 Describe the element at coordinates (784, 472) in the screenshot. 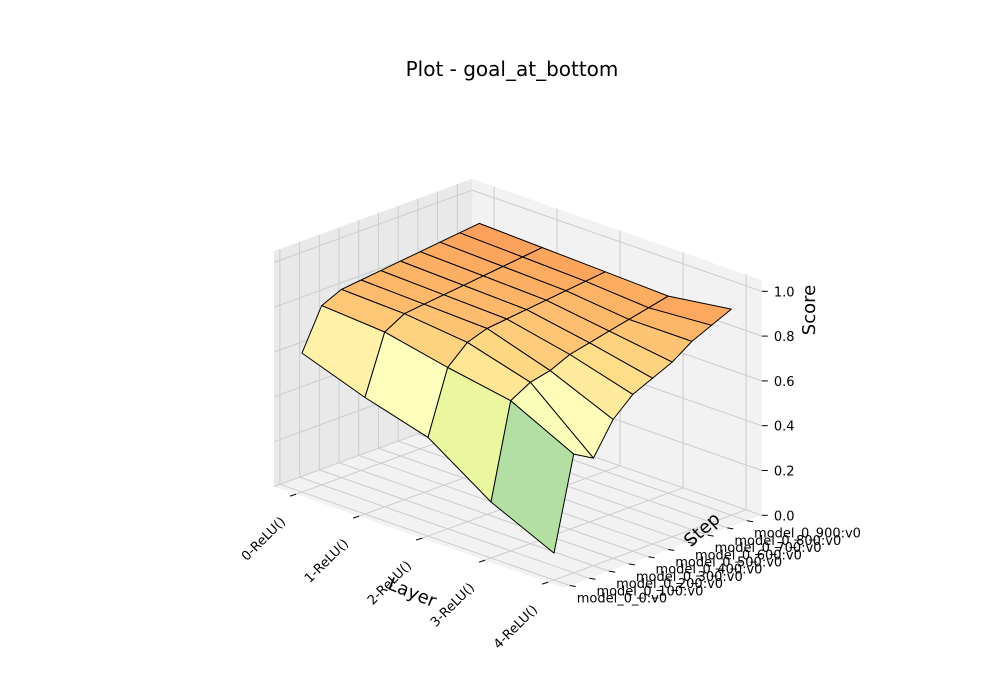

I see `z-tick-label: 0.2` at that location.